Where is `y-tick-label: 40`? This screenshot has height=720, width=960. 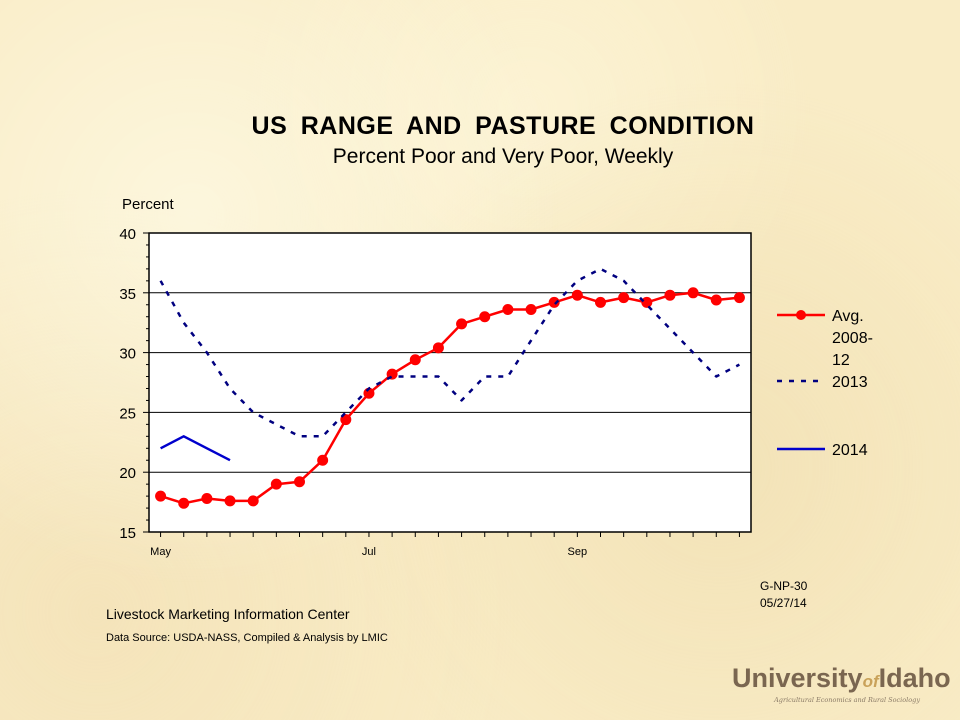 y-tick-label: 40 is located at coordinates (127, 234).